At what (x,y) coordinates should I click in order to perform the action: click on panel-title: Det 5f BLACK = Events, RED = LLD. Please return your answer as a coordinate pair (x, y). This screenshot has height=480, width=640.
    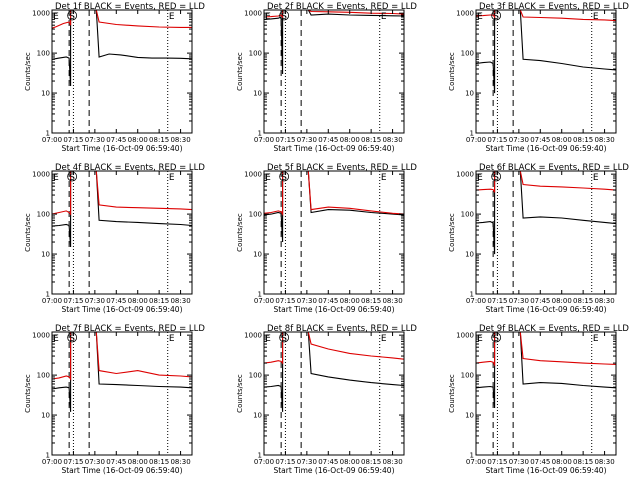
    Looking at the image, I should click on (342, 168).